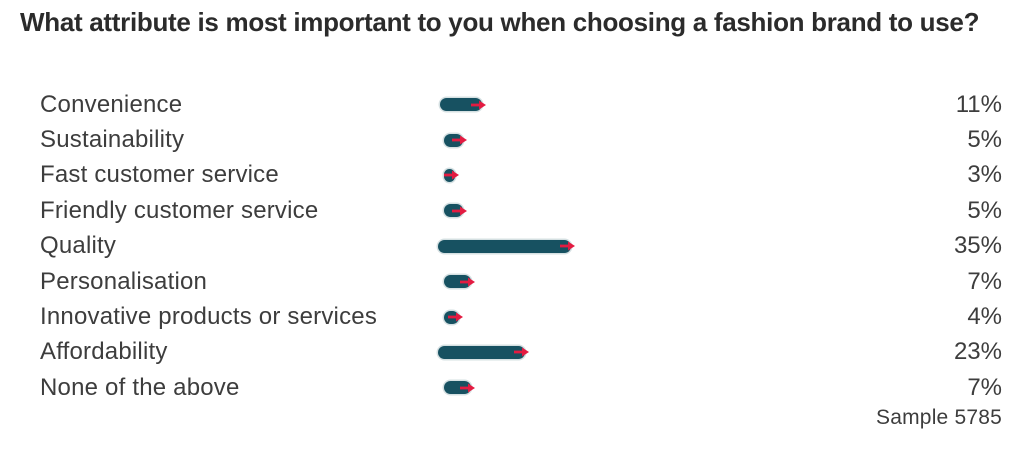 The height and width of the screenshot is (451, 1024). I want to click on percent-value: 11%, so click(978, 104).